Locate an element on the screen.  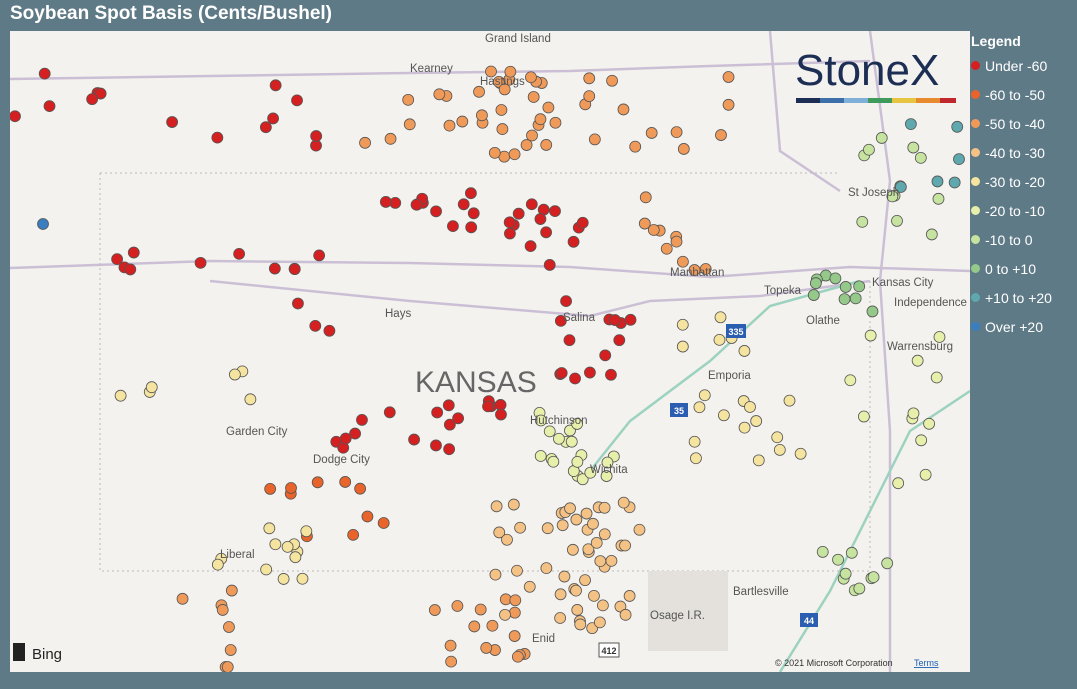
legend-item: 0 to +10 is located at coordinates (1011, 268).